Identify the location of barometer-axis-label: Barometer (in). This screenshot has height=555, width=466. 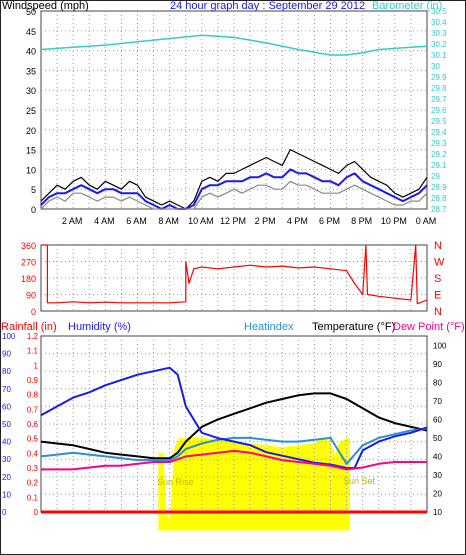
(407, 6).